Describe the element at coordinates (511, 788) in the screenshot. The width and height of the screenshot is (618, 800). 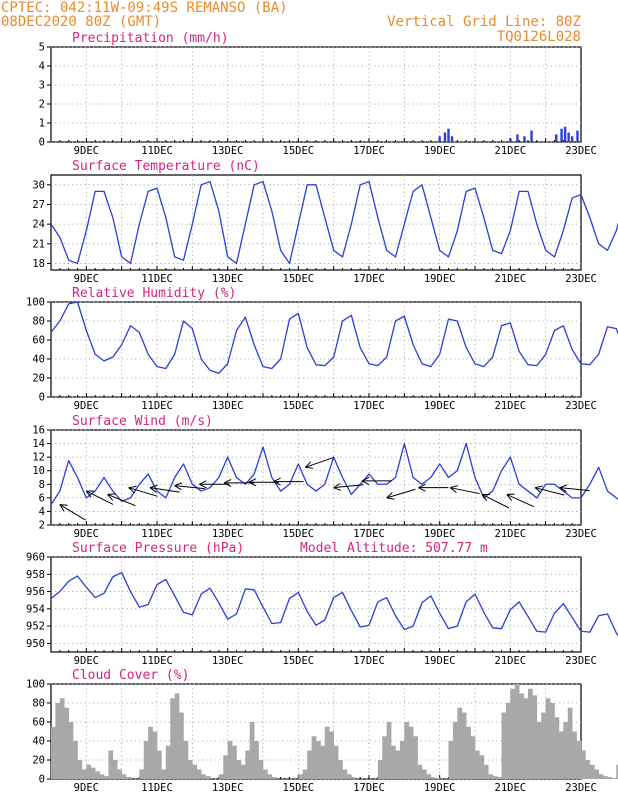
I see `cloud-cover-xtick-label: 21DEC` at that location.